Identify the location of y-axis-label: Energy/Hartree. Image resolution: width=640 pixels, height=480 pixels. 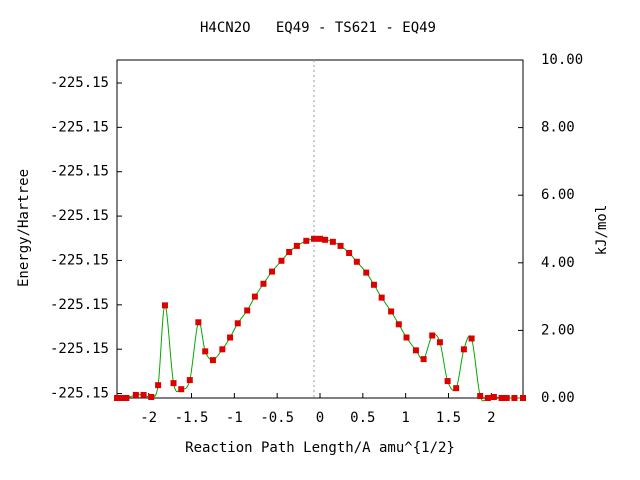
(24, 228).